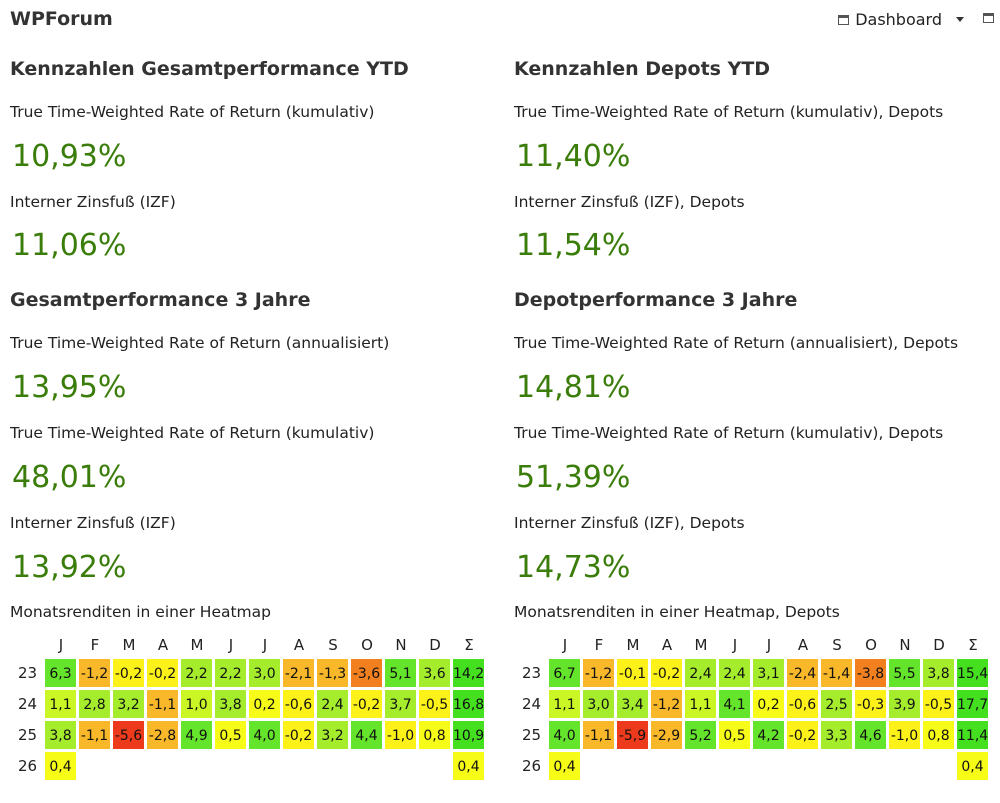 This screenshot has width=1000, height=803. What do you see at coordinates (734, 704) in the screenshot?
I see `heatmap-cell: 4,1` at bounding box center [734, 704].